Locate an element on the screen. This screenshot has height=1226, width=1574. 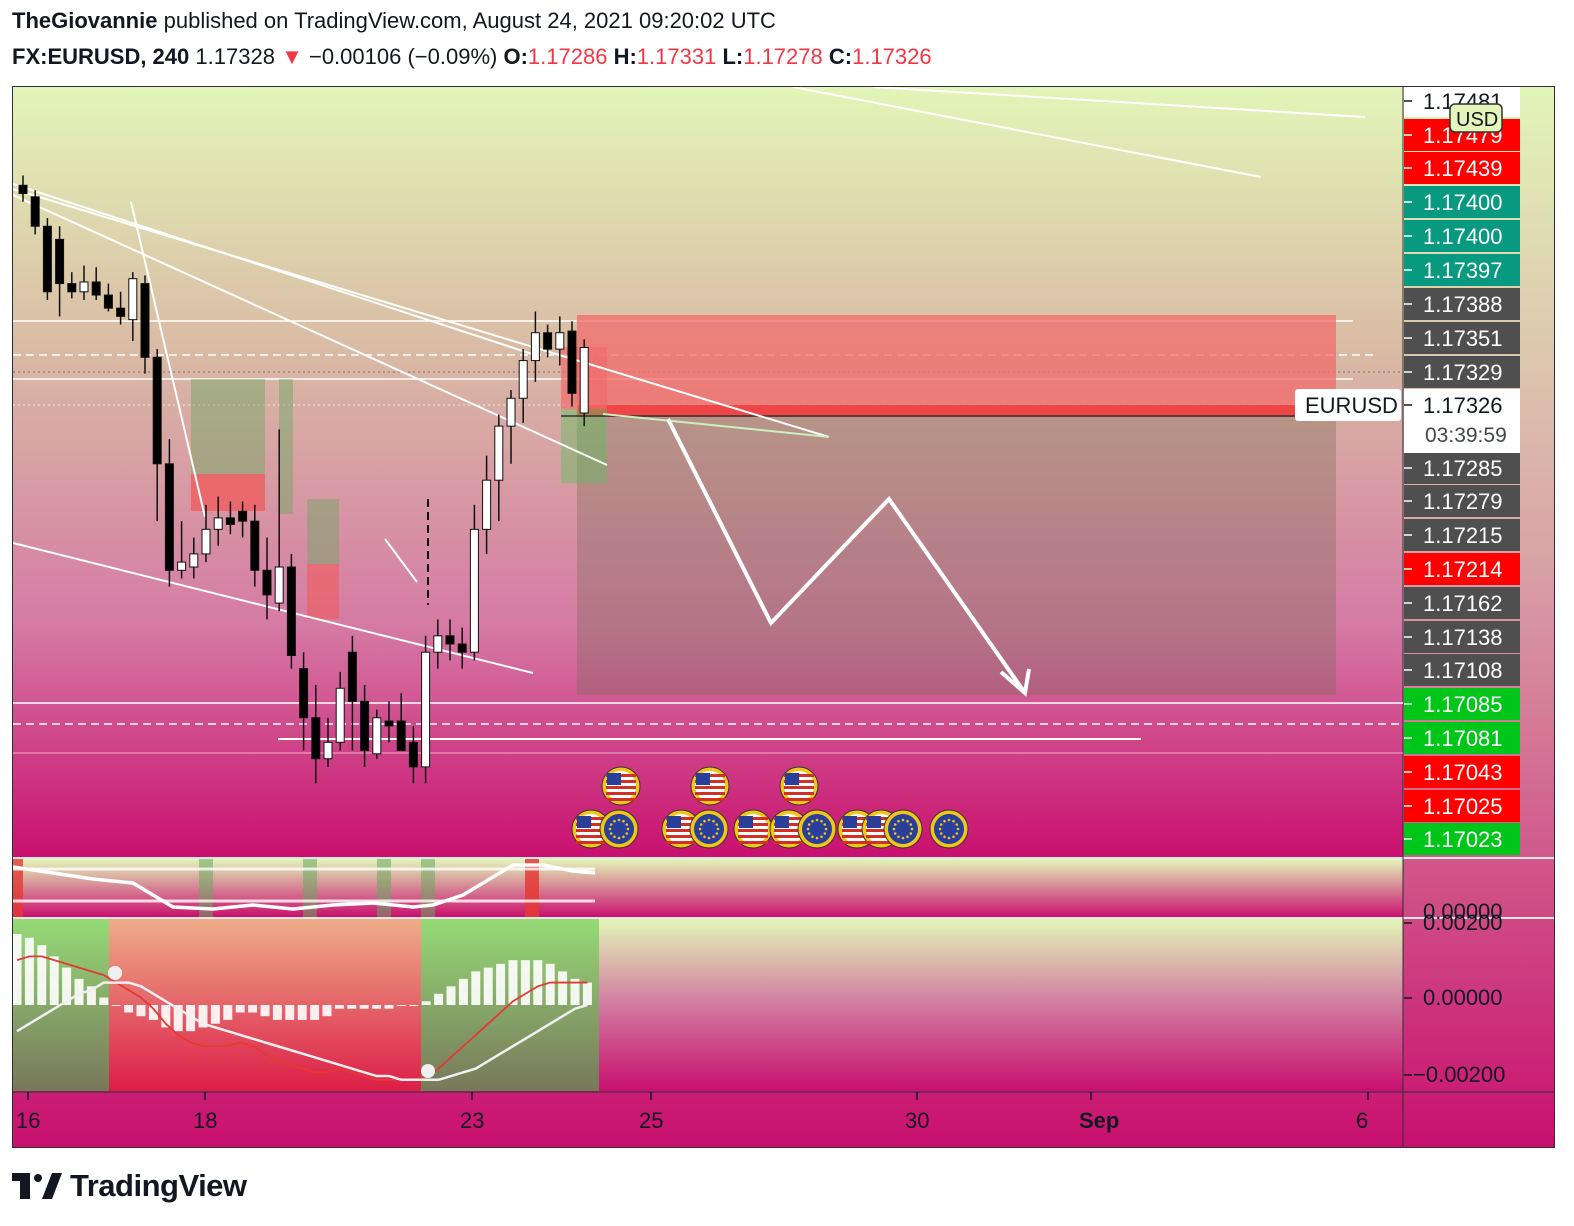
price-label-text: 1.17081 is located at coordinates (1463, 738).